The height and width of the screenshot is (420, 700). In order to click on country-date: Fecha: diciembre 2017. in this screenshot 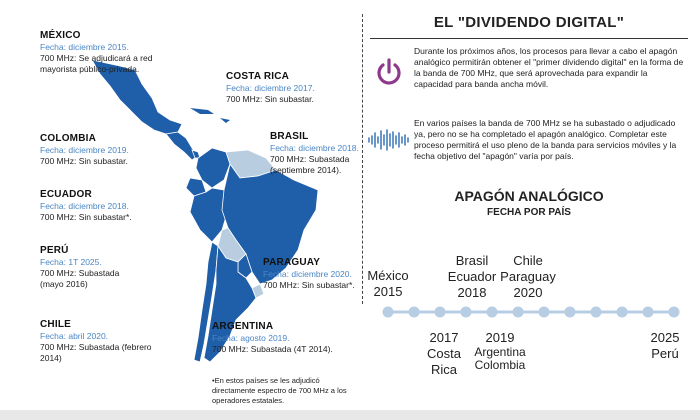, I will do `click(270, 88)`.